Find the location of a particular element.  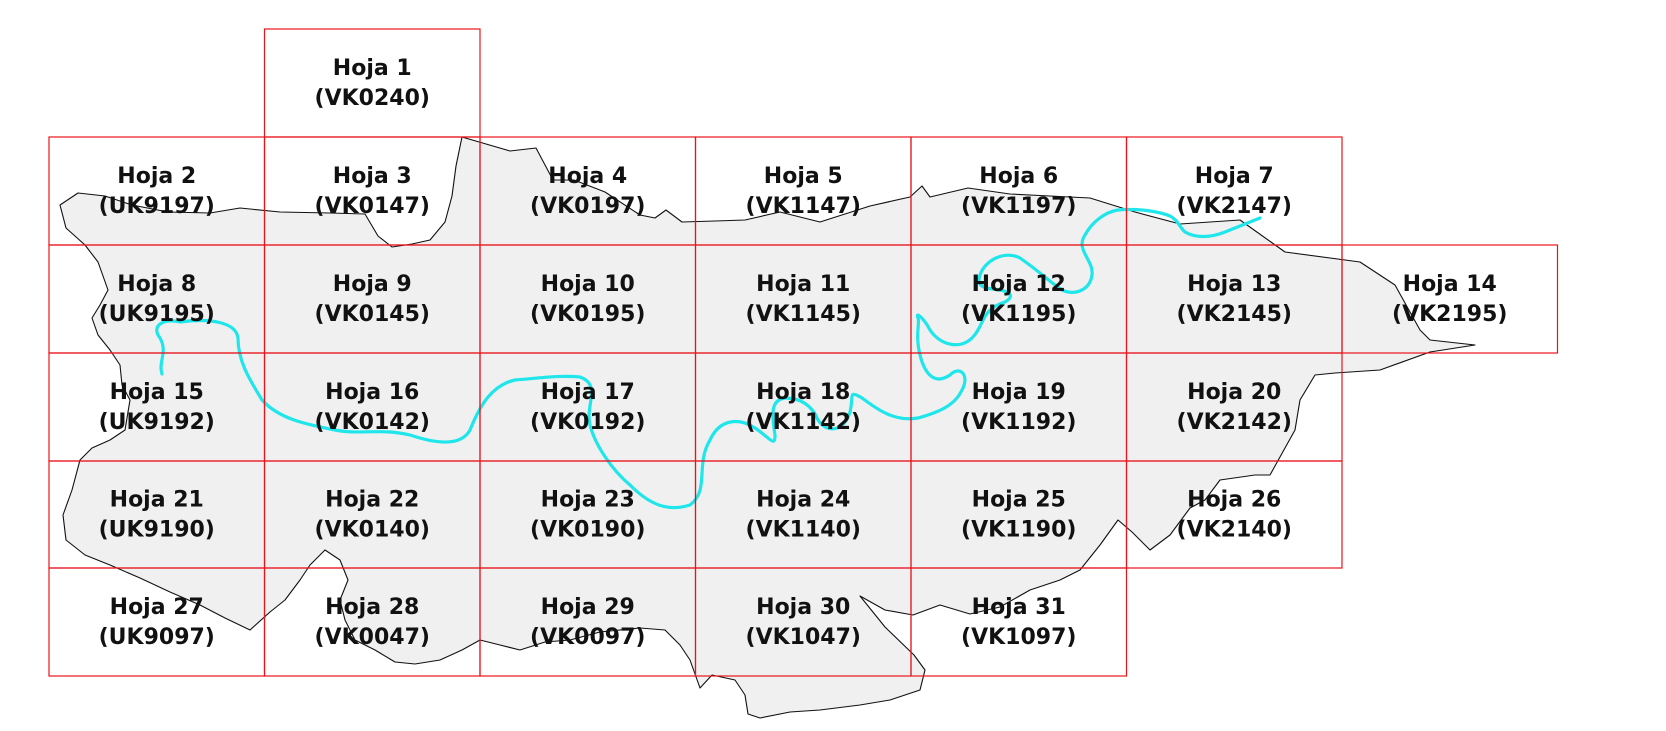

sheet-name-label: Hoja 21 is located at coordinates (157, 500).